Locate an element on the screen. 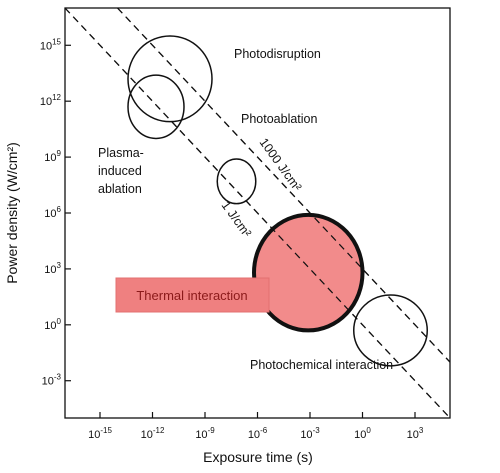 This screenshot has width=500, height=473. x-axis-ticks: 10⁻¹⁵ 10⁻¹² 10⁻⁹ 10⁻⁶ 10⁻³ 10⁰ 10³ is located at coordinates (256, 426).